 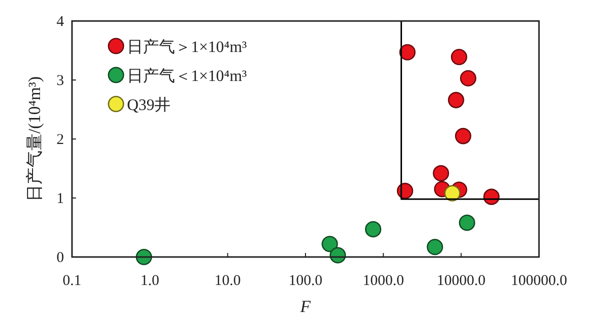 I want to click on x-tick-label: 100.0, so click(x=305, y=281).